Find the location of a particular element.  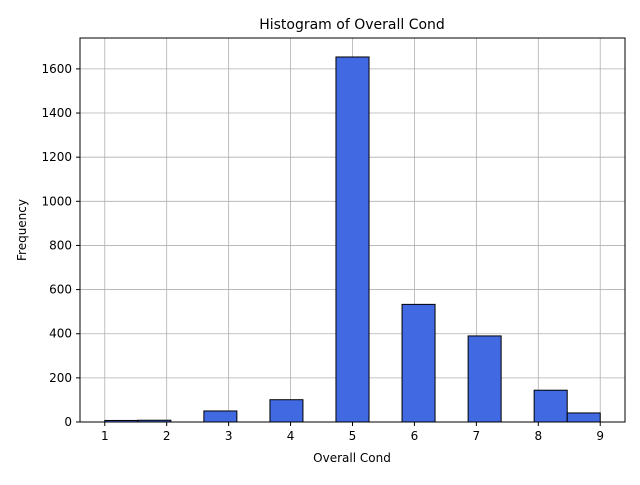

x-tick-label: 7 is located at coordinates (477, 436).